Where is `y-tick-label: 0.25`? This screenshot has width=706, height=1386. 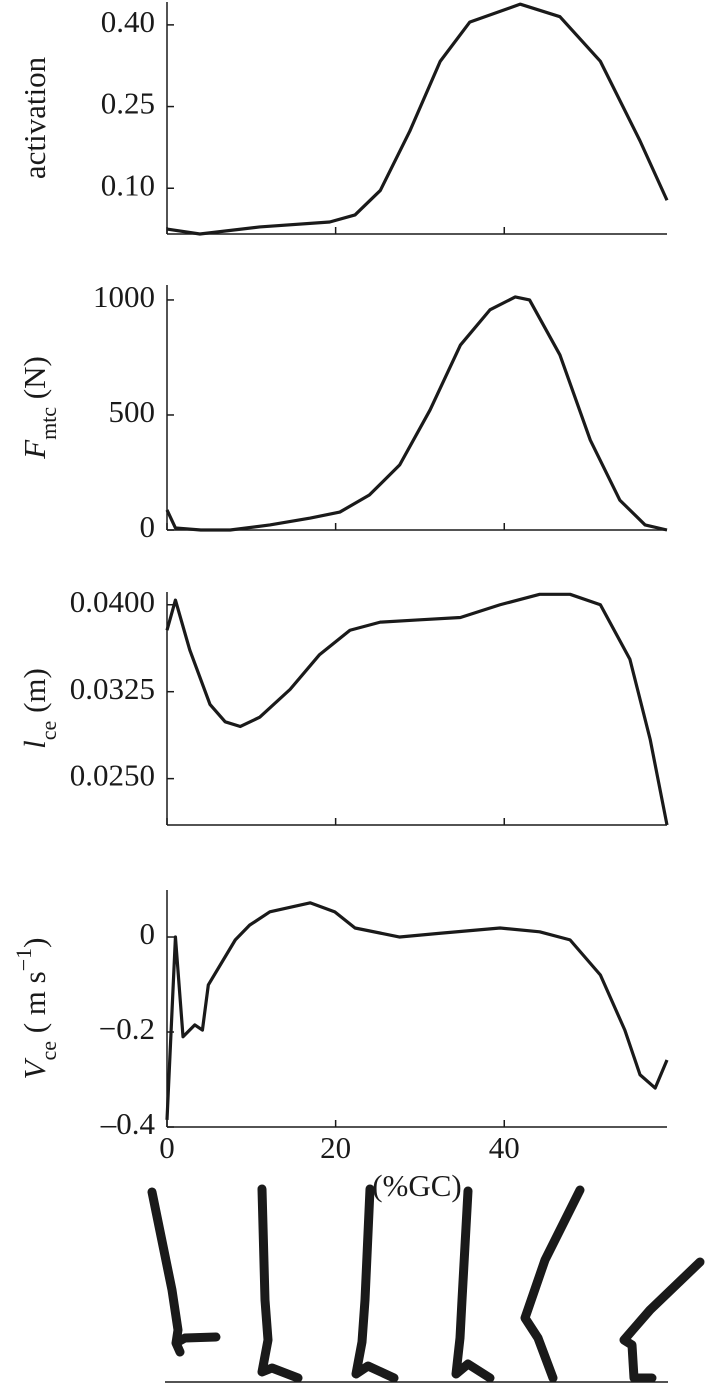
y-tick-label: 0.25 is located at coordinates (128, 103).